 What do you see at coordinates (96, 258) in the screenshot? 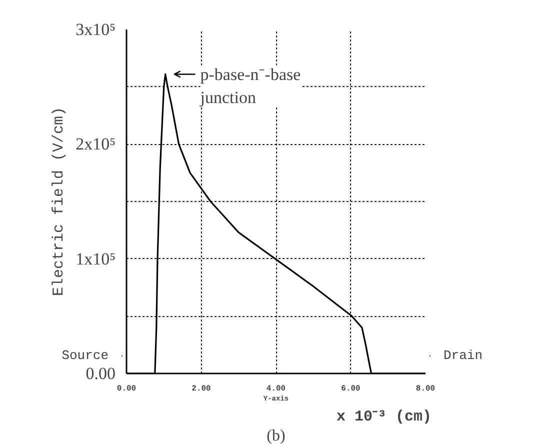
I see `y-tick-label: 1x10⁵` at bounding box center [96, 258].